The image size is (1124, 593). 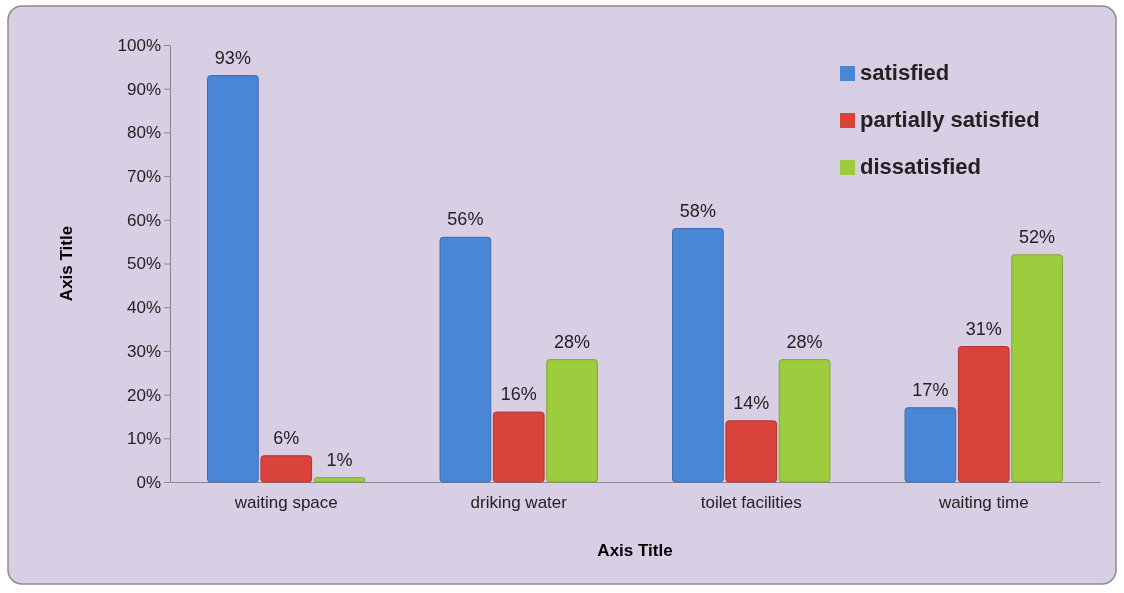 What do you see at coordinates (983, 503) in the screenshot?
I see `x-tick-label: waiting time` at bounding box center [983, 503].